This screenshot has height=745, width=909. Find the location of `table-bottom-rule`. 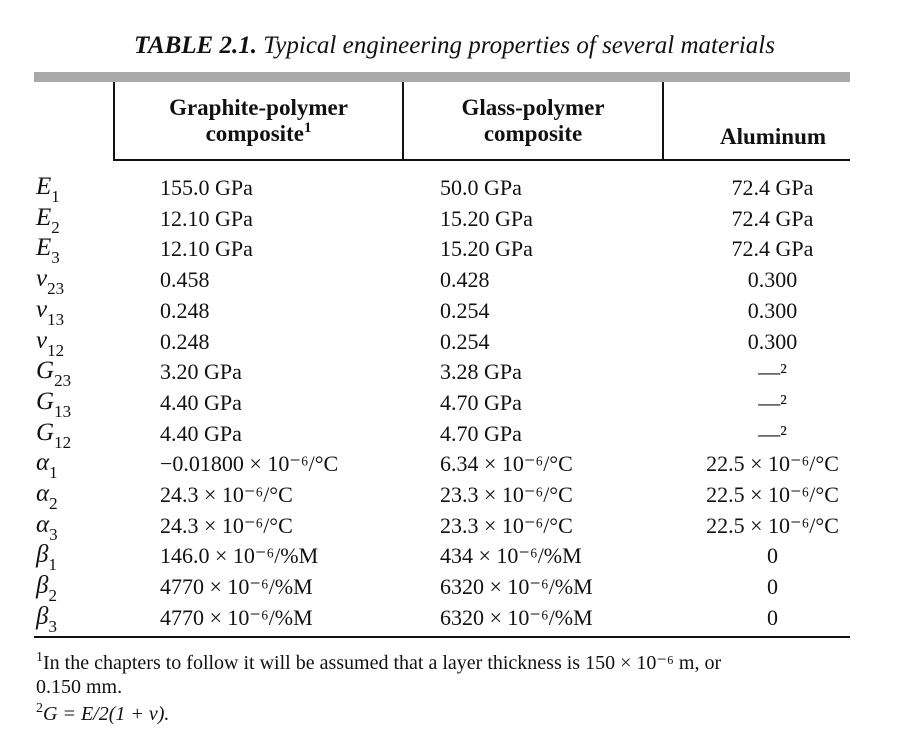

table-bottom-rule is located at coordinates (442, 637).